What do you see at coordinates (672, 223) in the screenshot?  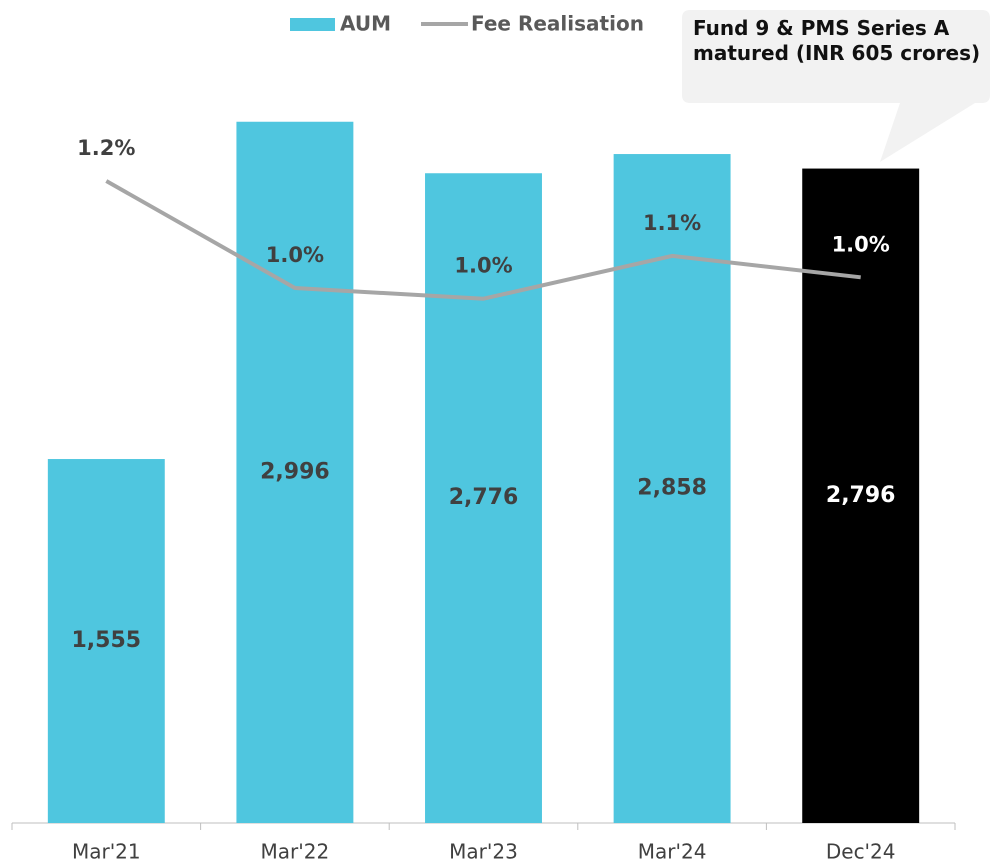 I see `line-value-label: 1.1%` at bounding box center [672, 223].